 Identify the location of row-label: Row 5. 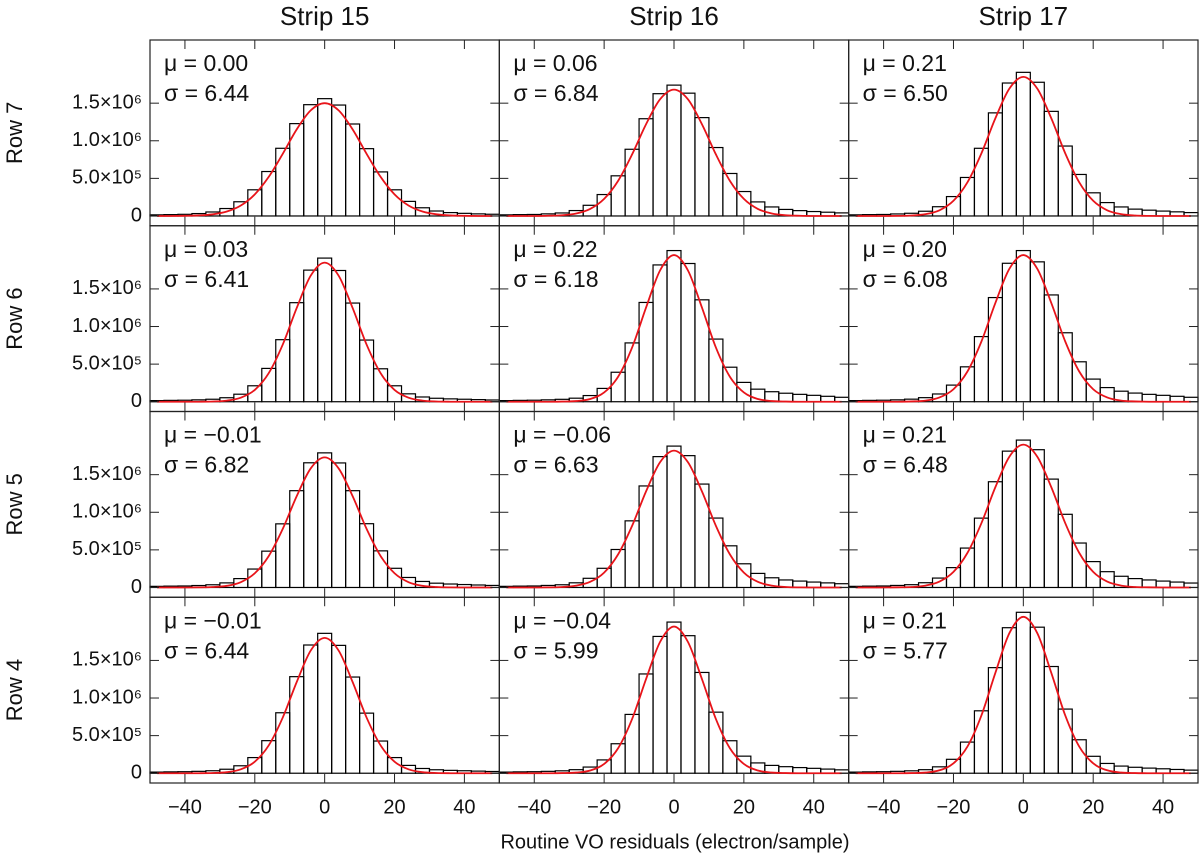
(14, 504).